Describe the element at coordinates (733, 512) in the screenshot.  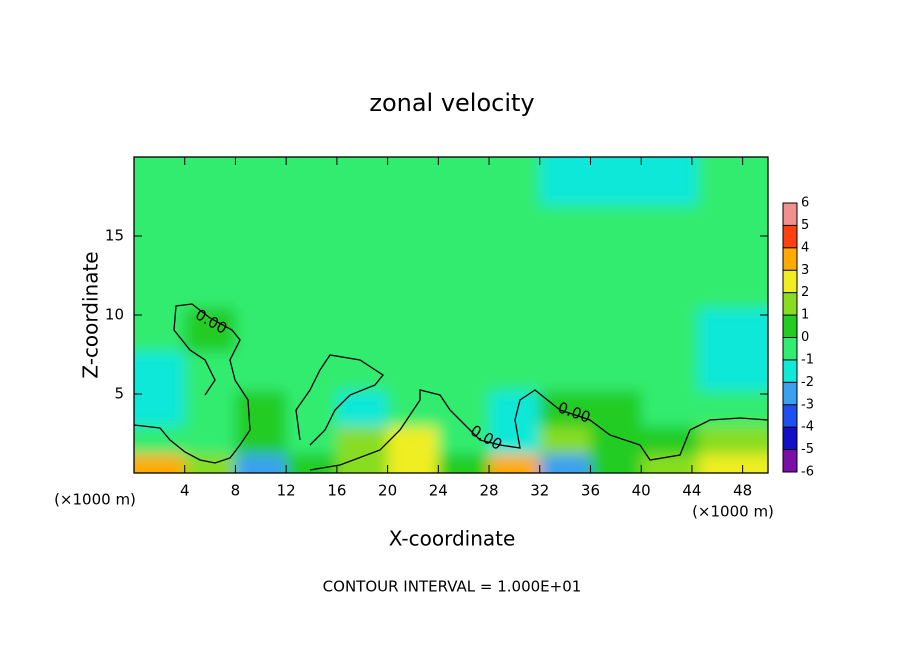
I see `x-unit-label: (×1000 m)` at that location.